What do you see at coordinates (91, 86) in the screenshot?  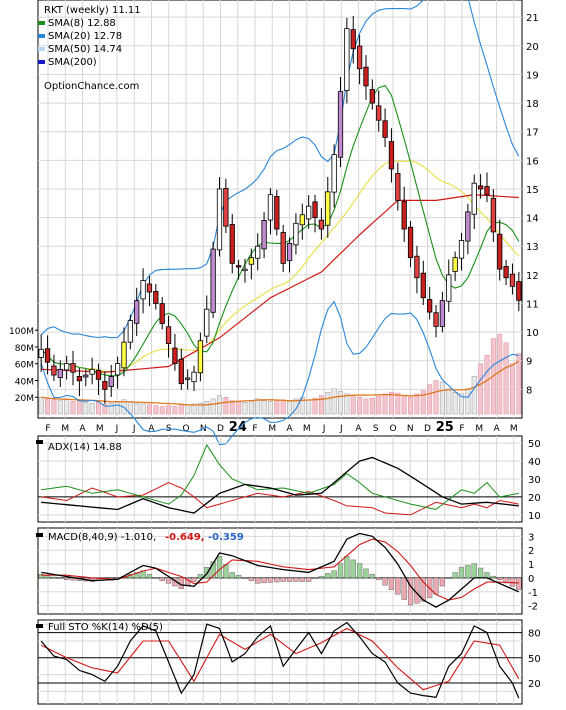 I see `watermark-text: OptionChance.com` at bounding box center [91, 86].